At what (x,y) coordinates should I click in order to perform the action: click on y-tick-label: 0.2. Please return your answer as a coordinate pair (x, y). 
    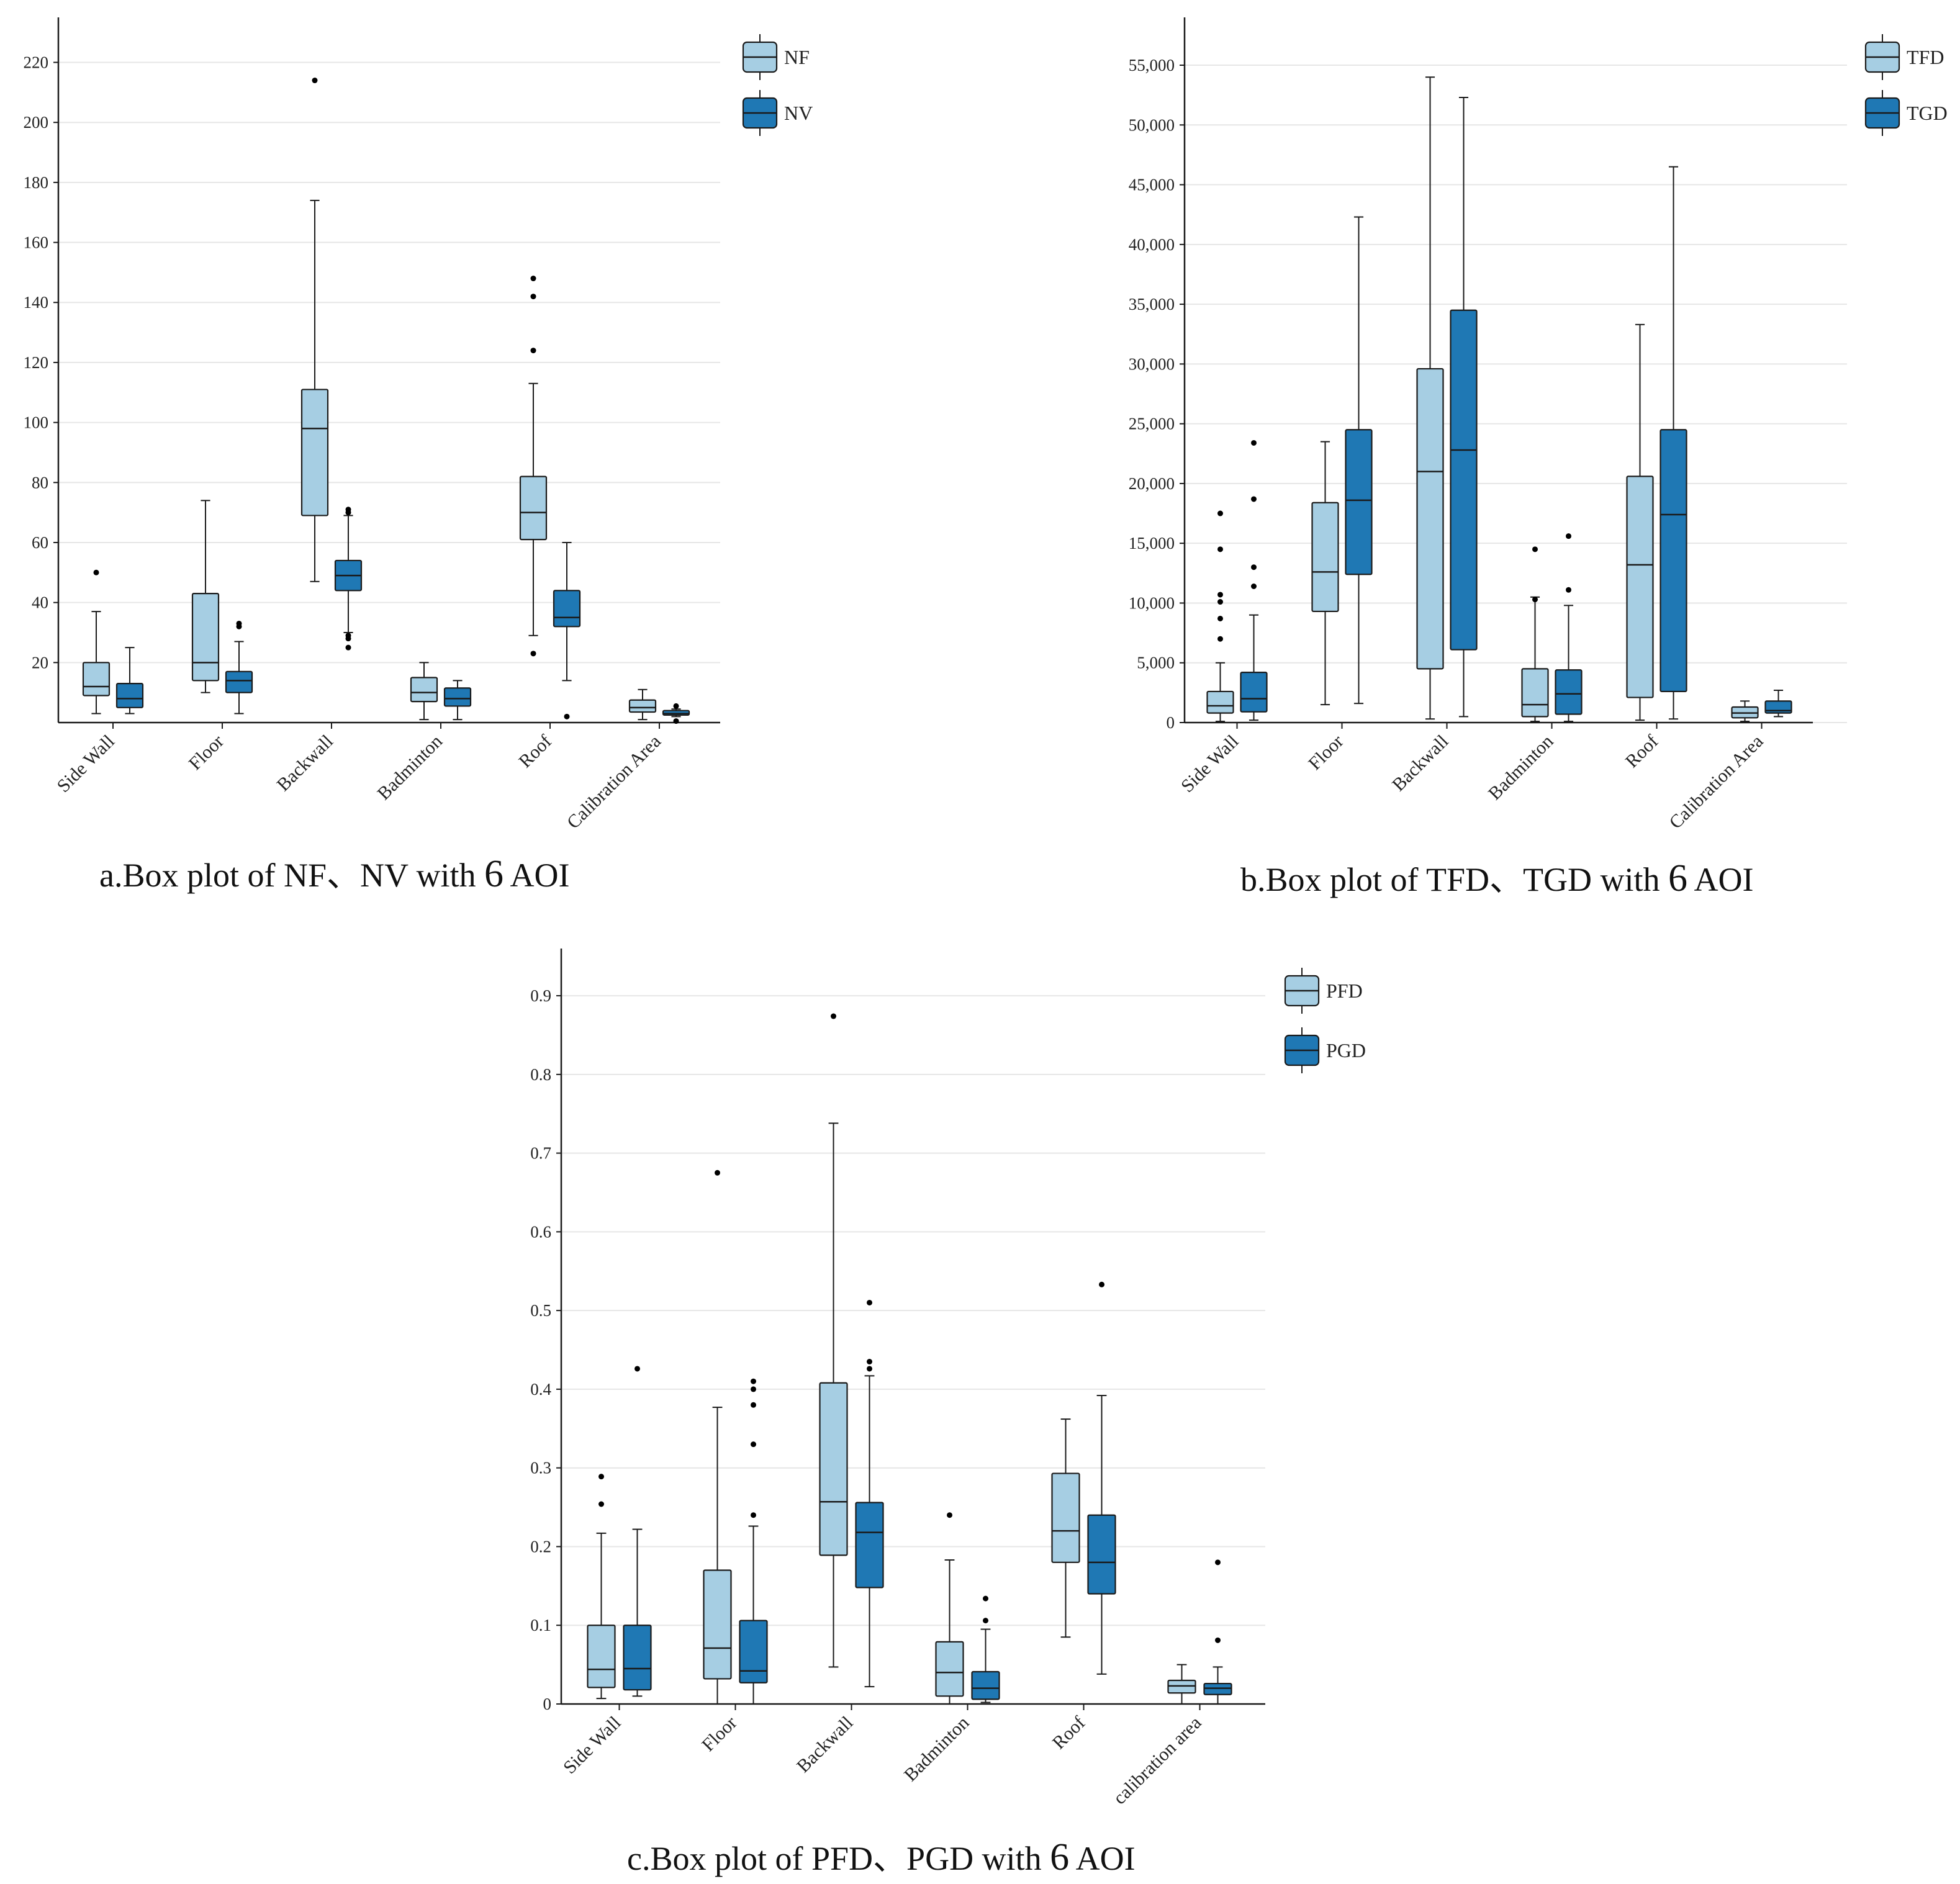
    Looking at the image, I should click on (540, 1546).